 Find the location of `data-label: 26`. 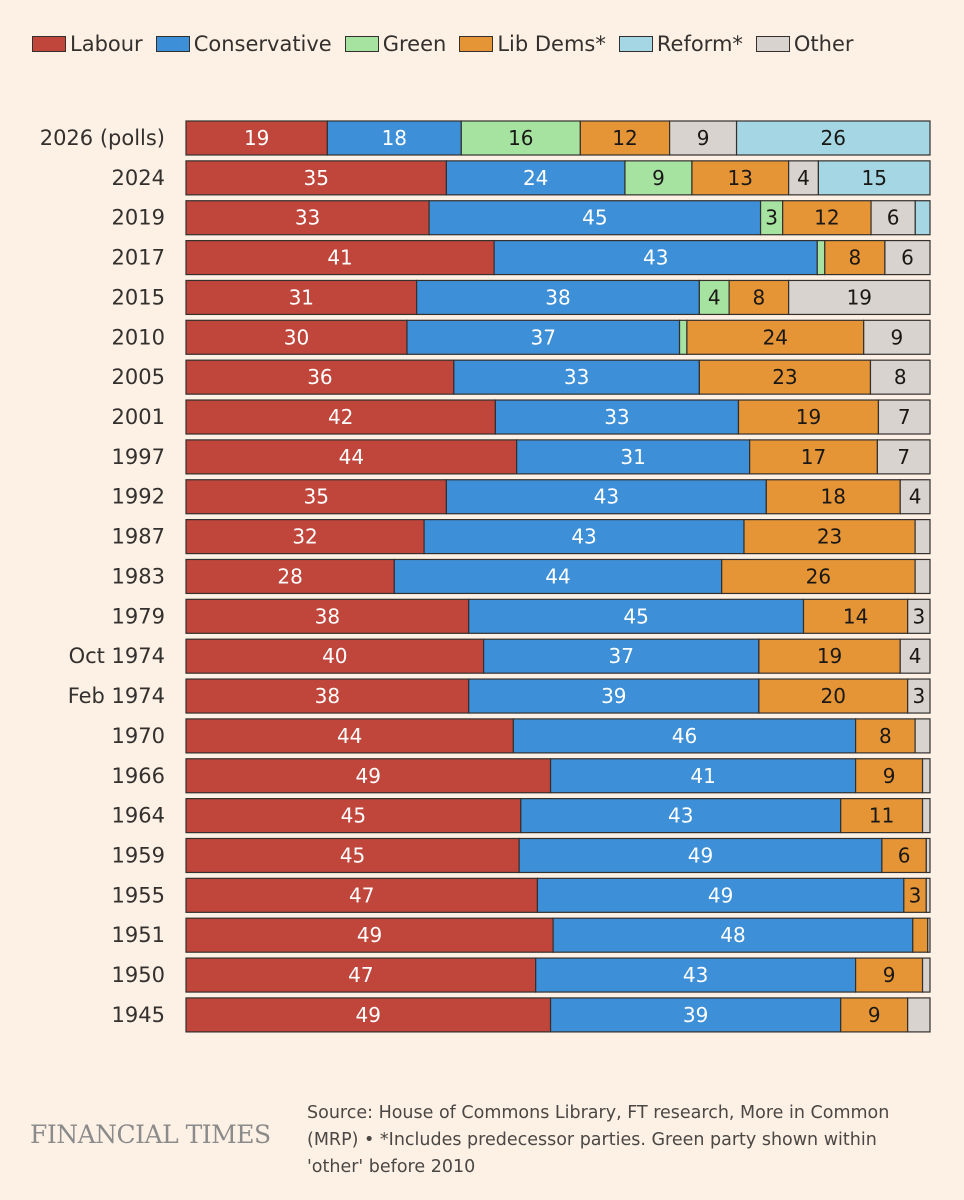

data-label: 26 is located at coordinates (833, 138).